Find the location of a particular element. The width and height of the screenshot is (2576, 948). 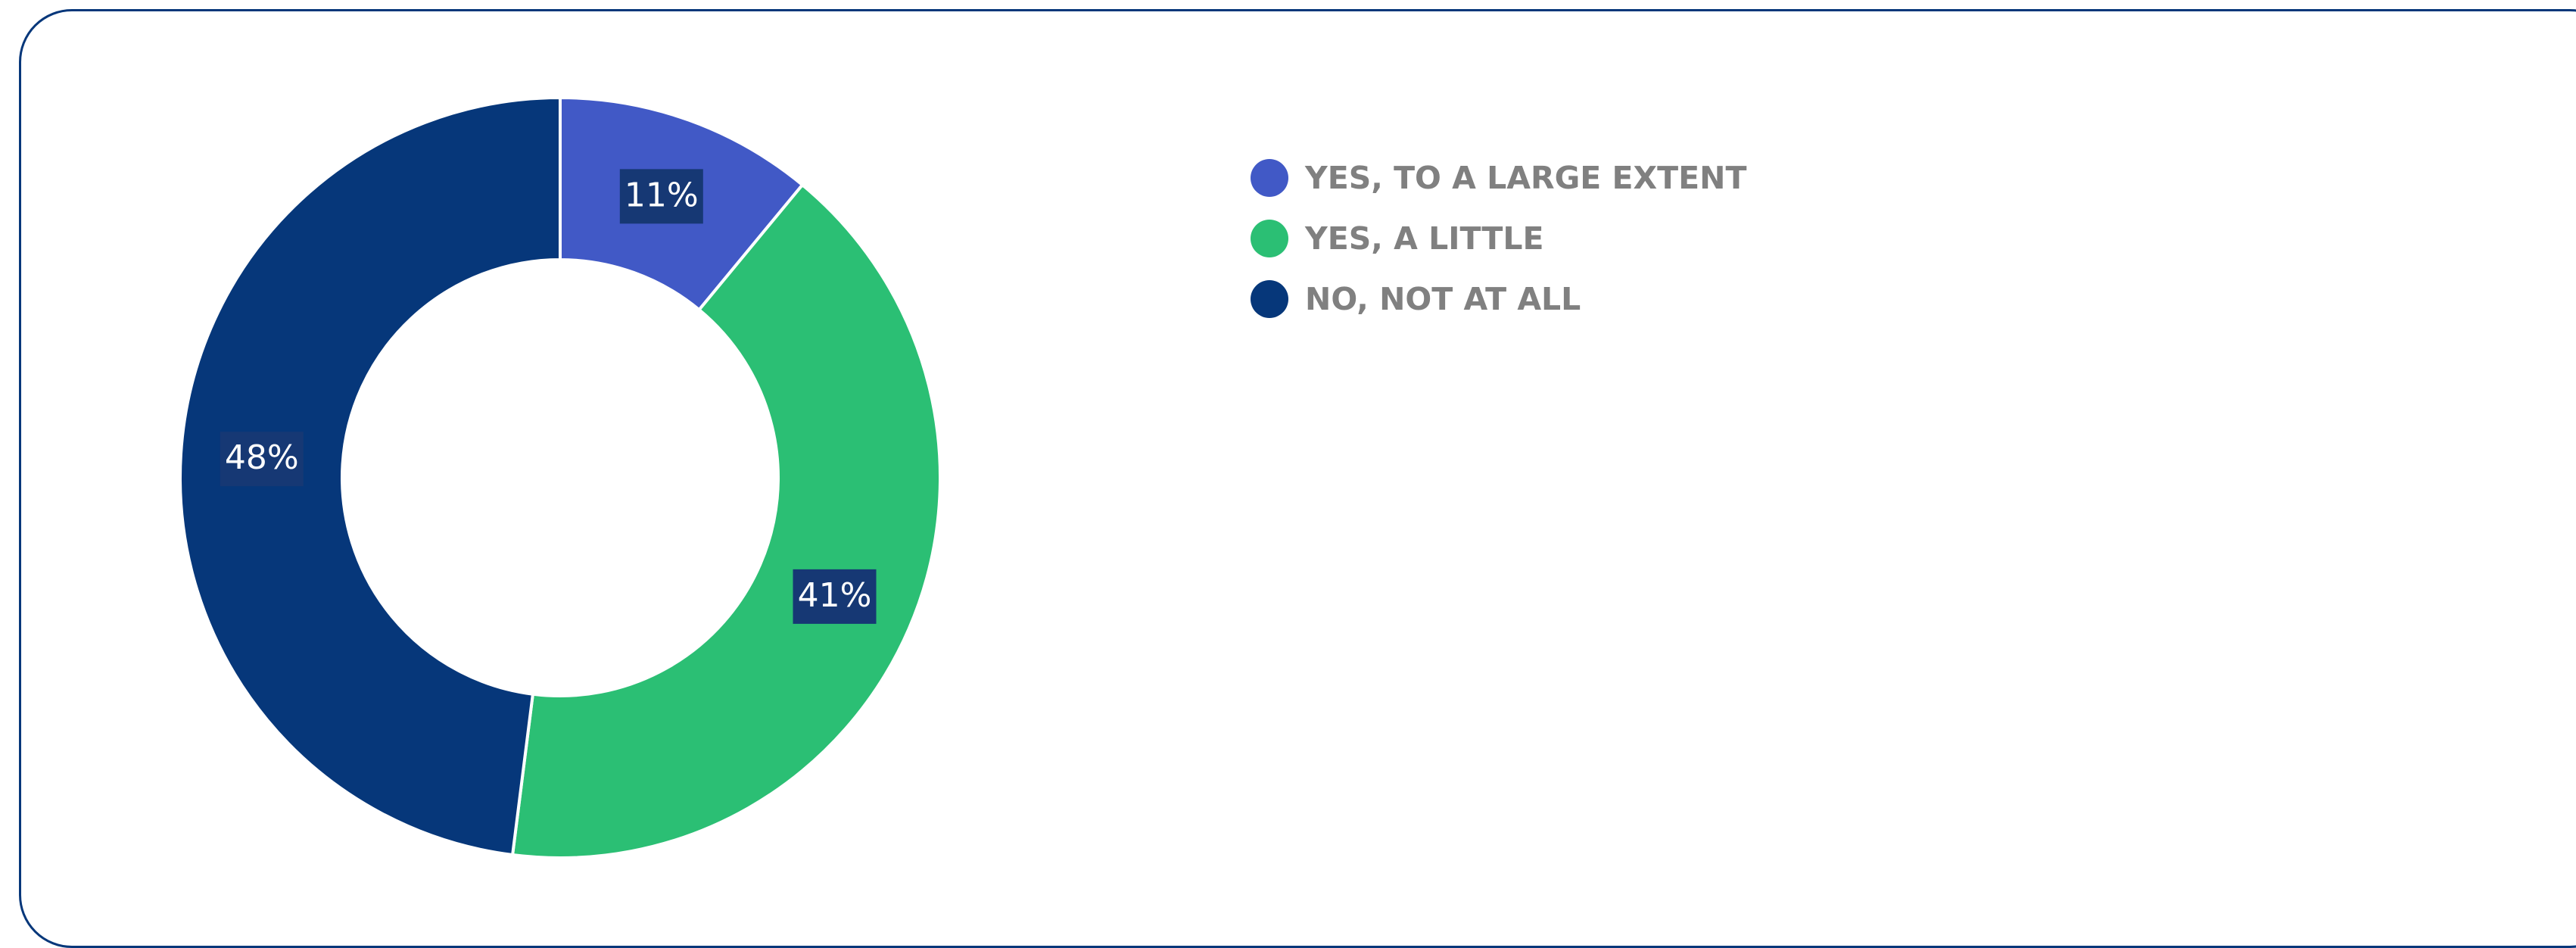

legend-item: NO, NOT AT ALL is located at coordinates (1498, 299).